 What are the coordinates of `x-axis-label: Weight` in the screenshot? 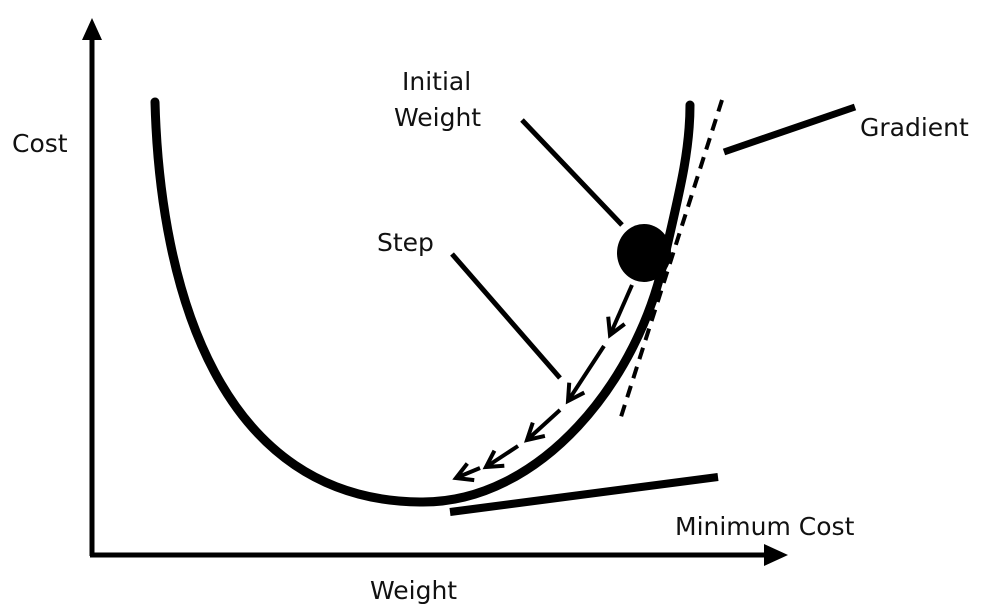 It's located at (413, 590).